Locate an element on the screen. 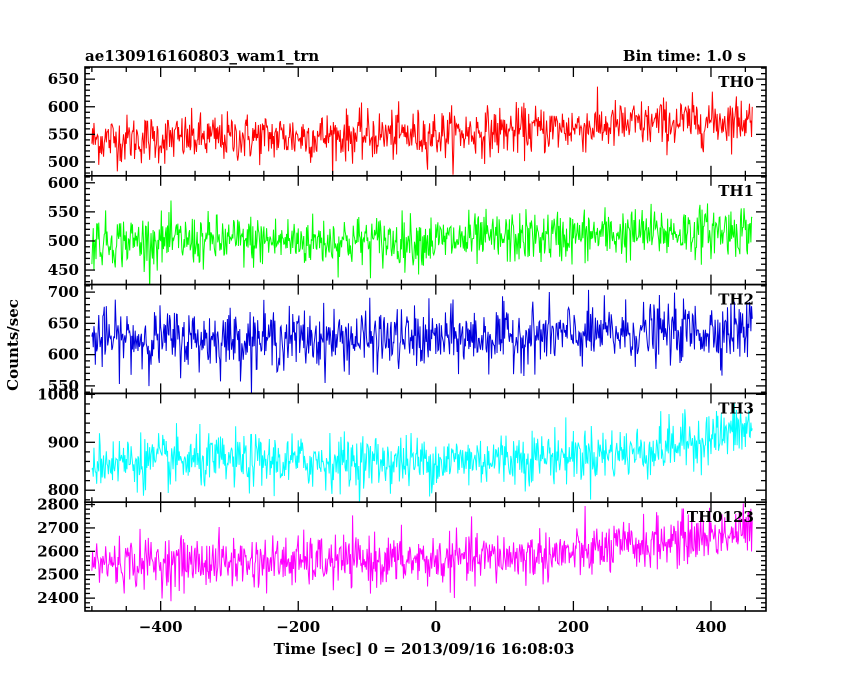 Image resolution: width=850 pixels, height=680 pixels. y-tick-label: 2400 is located at coordinates (58, 598).